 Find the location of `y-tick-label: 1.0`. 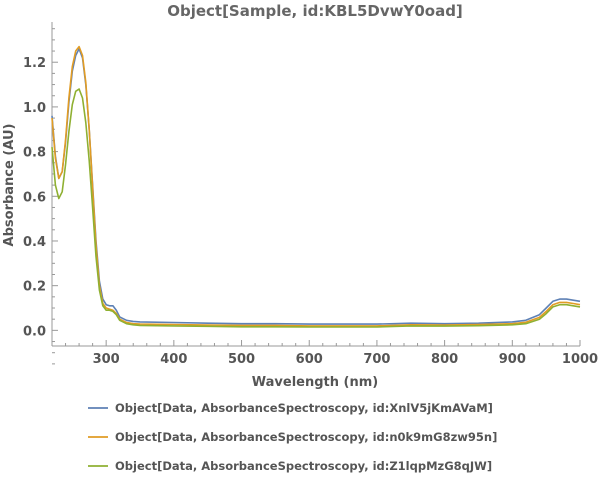

y-tick-label: 1.0 is located at coordinates (34, 108).